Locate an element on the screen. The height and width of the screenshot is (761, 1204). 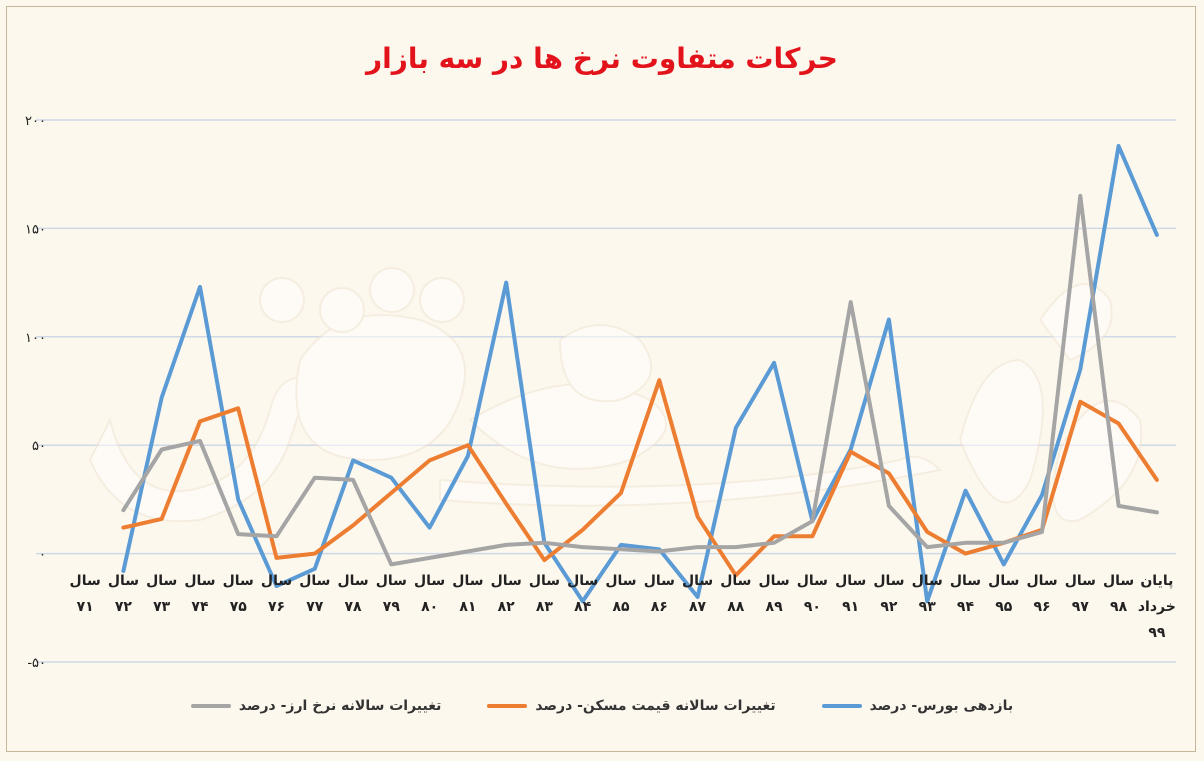
x-tick-label: سال ۷۵ is located at coordinates (238, 594).